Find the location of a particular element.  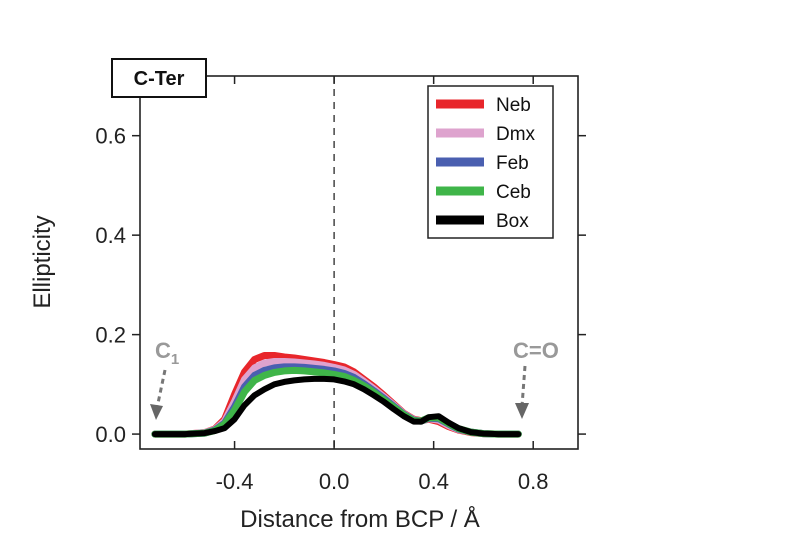

panel-label: C-Ter is located at coordinates (159, 78).